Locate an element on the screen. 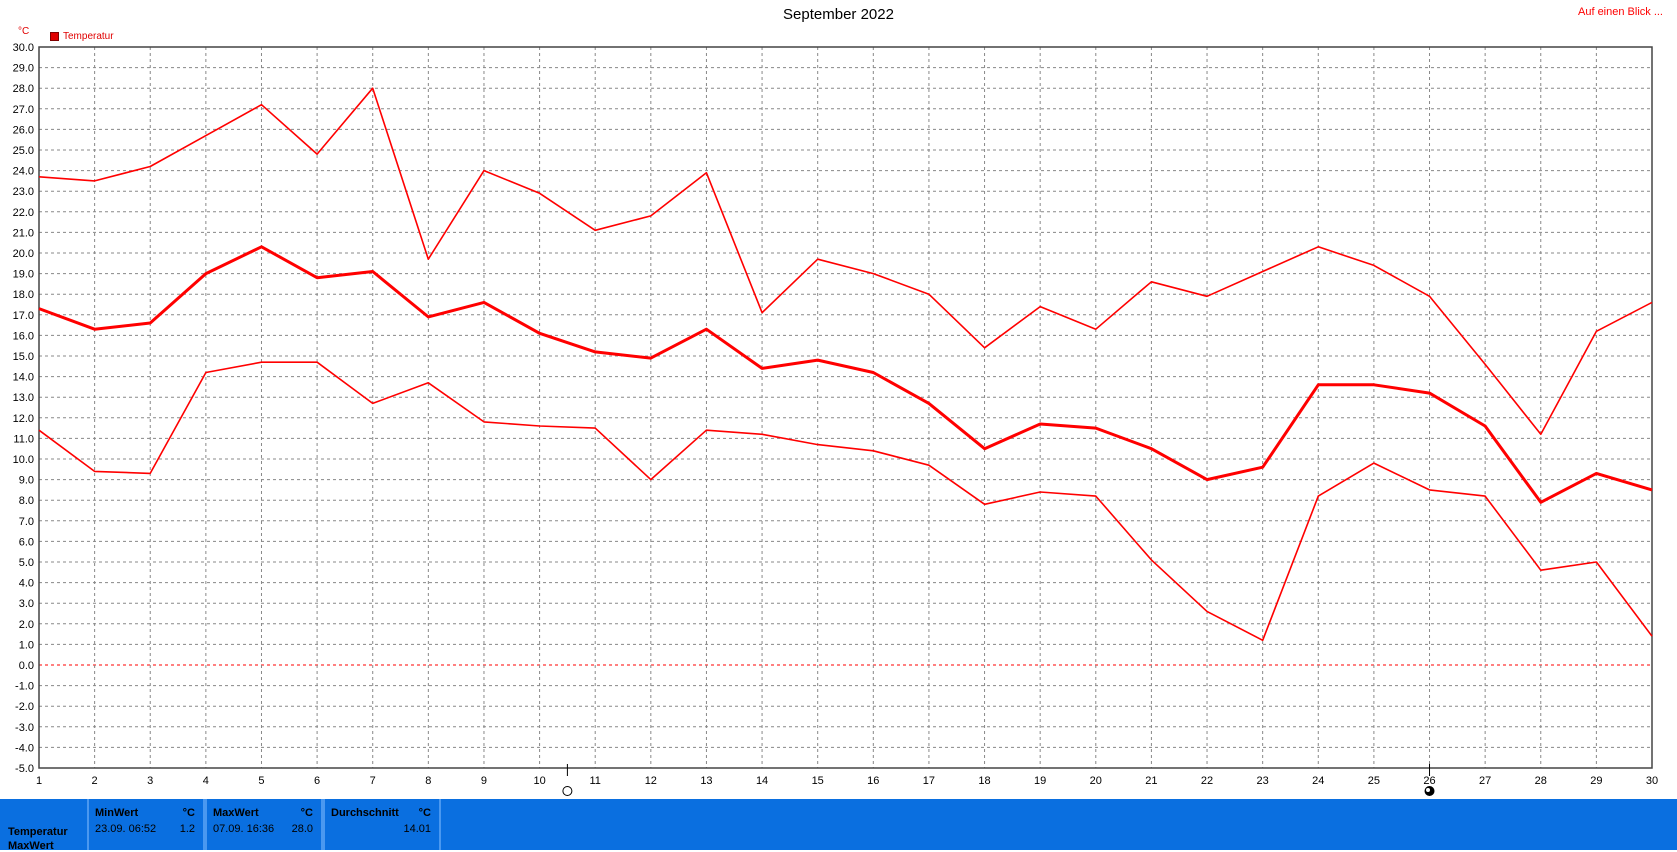 This screenshot has height=852, width=1677. y-tick-label: -2.0 is located at coordinates (24, 707).